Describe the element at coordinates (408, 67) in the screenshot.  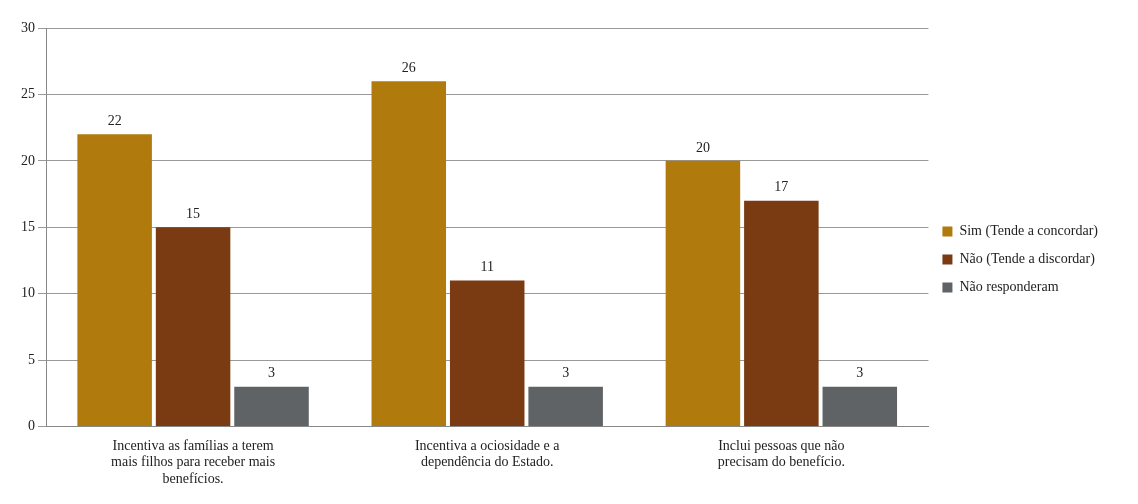
I see `data-label: 26` at that location.